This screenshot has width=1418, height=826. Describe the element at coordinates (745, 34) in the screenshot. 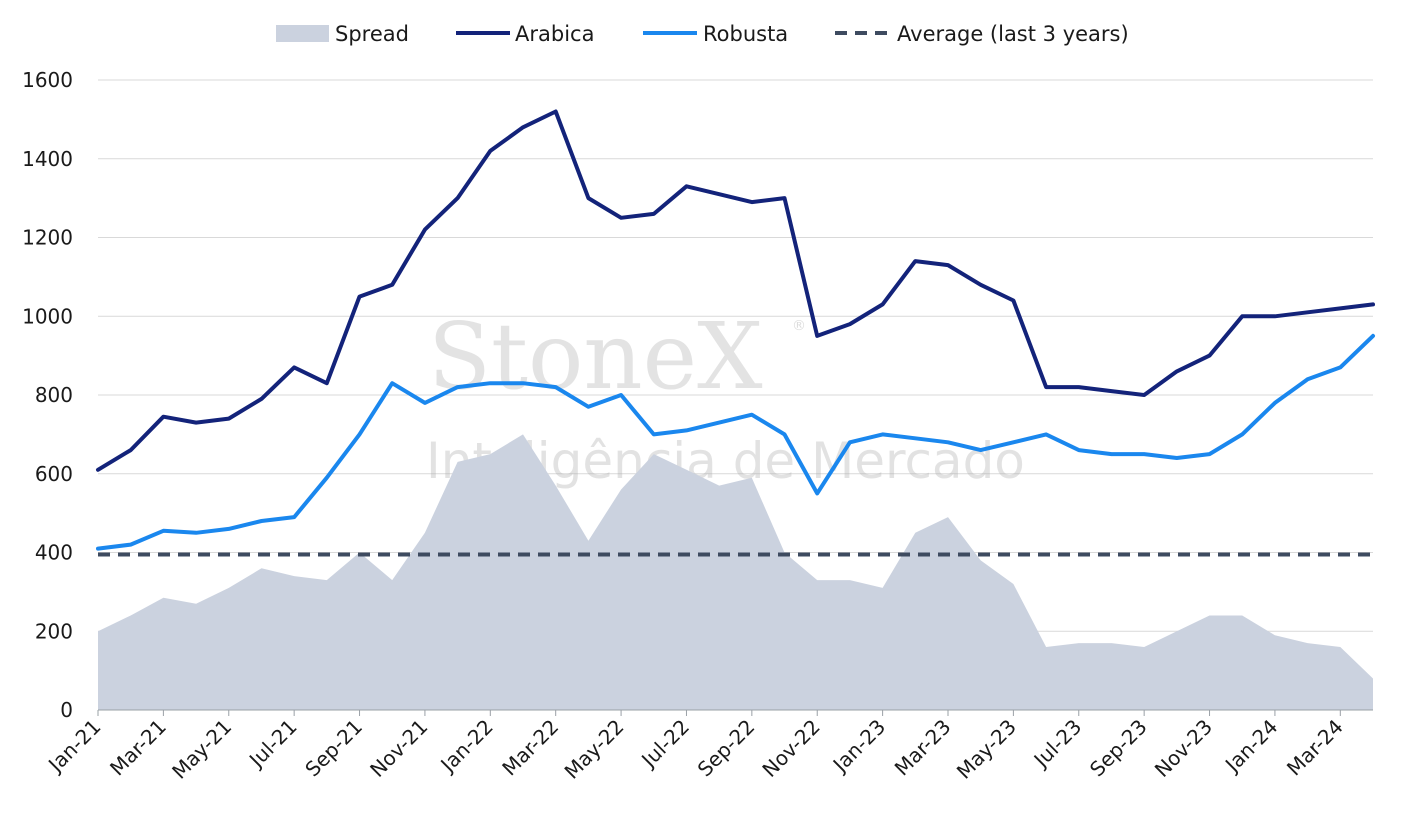

I see `legend-label-robusta: Robusta` at that location.